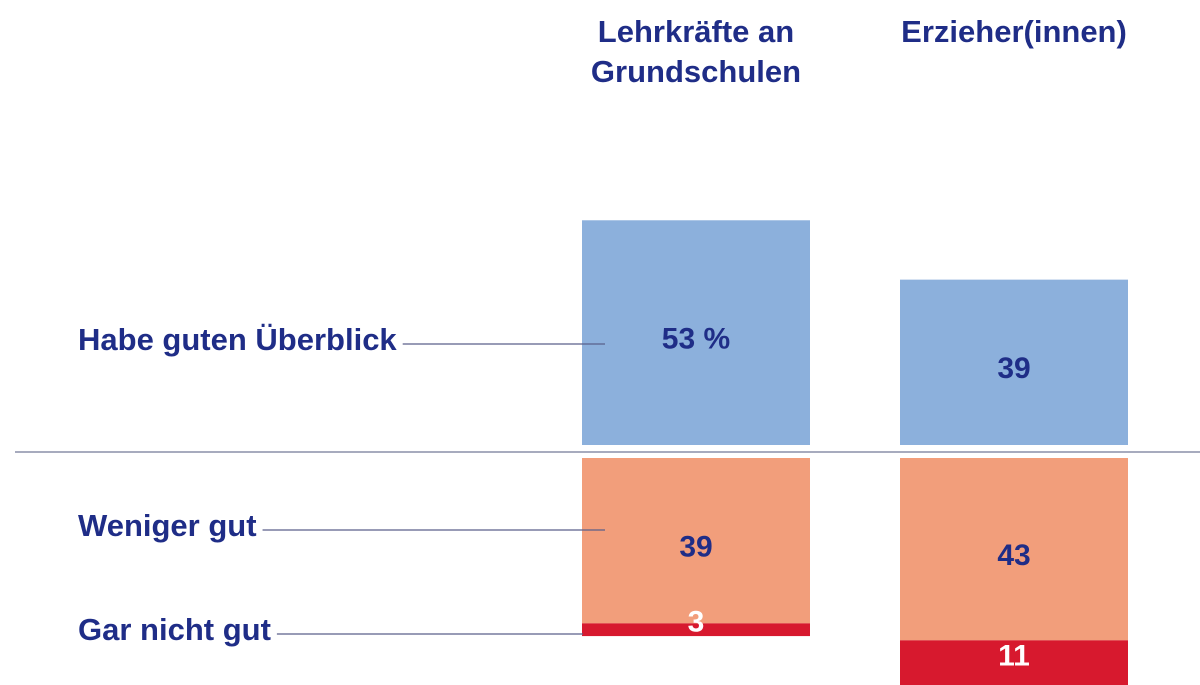  What do you see at coordinates (696, 51) in the screenshot?
I see `category-label: Lehrkräfte an Grundschulen` at bounding box center [696, 51].